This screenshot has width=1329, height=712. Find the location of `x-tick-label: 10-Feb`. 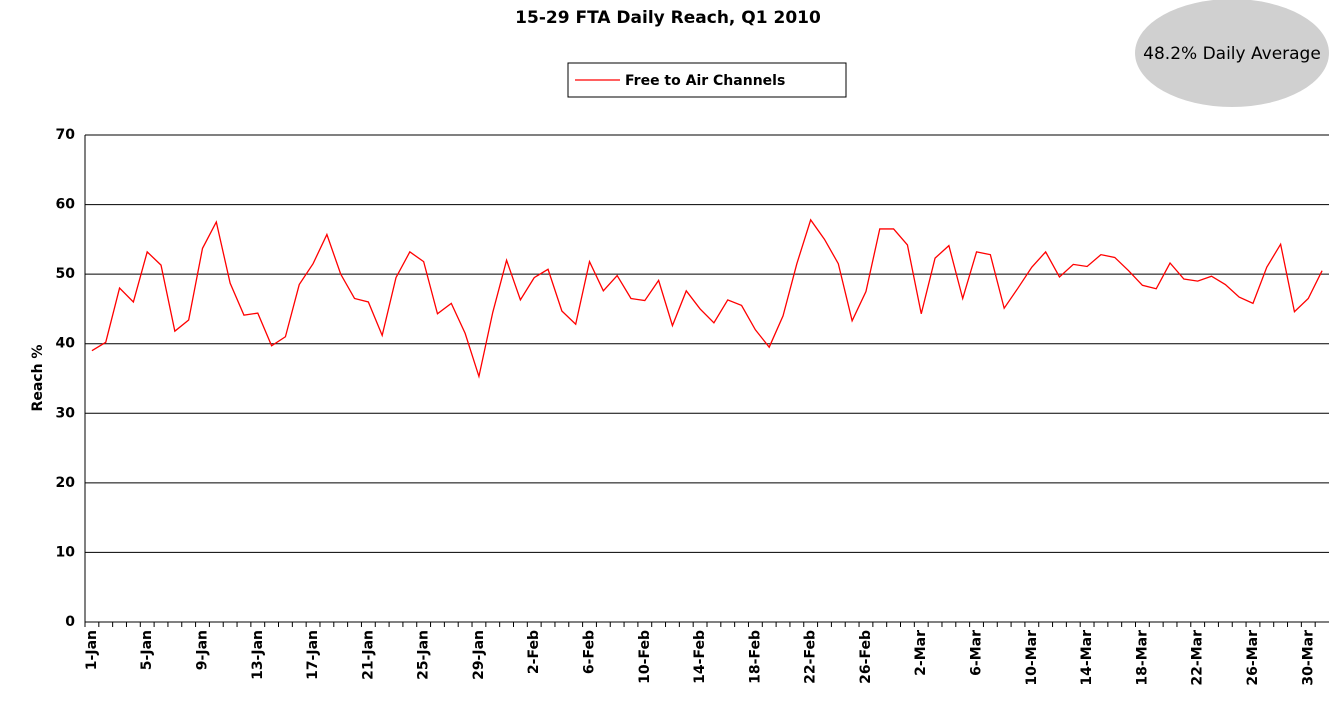

x-tick-label: 10-Feb is located at coordinates (645, 657).